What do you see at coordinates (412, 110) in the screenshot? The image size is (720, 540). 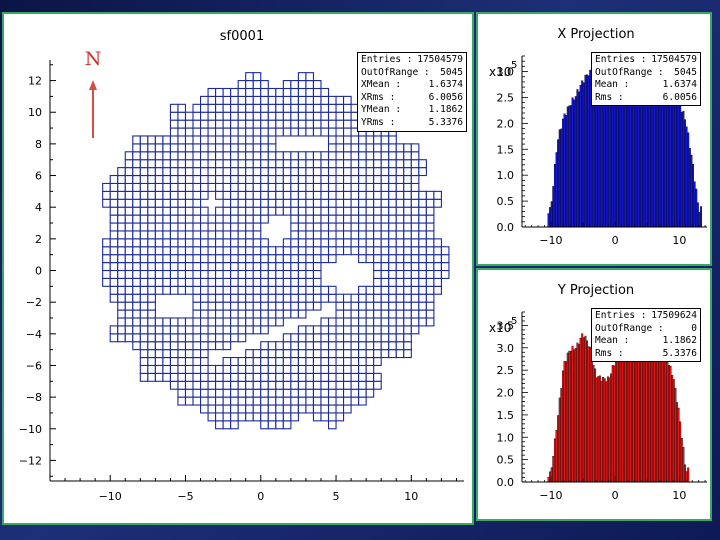 I see `stats-row: YMean :1.1862` at bounding box center [412, 110].